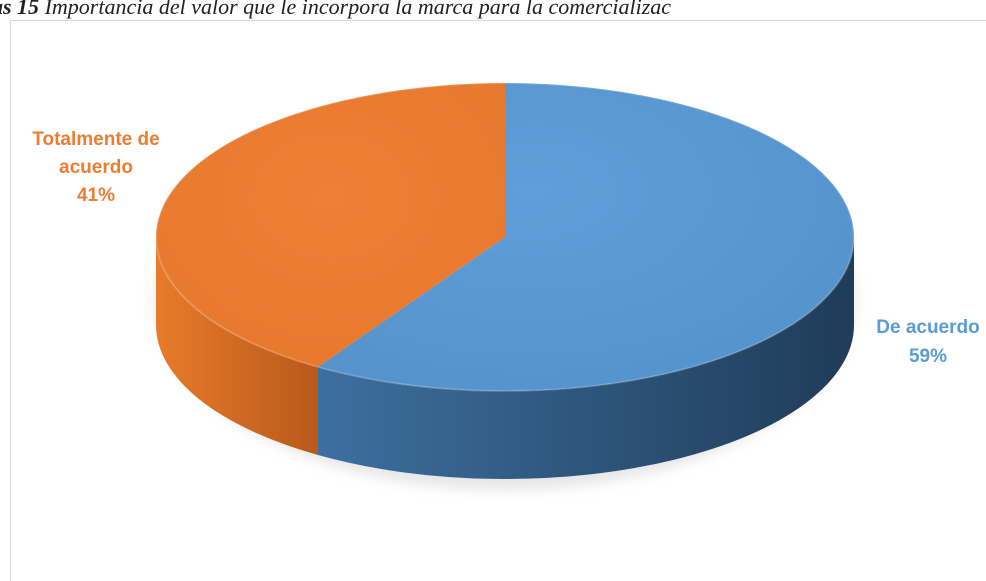 This screenshot has height=581, width=986. What do you see at coordinates (96, 167) in the screenshot?
I see `label-totalmente-line2: acuerdo` at bounding box center [96, 167].